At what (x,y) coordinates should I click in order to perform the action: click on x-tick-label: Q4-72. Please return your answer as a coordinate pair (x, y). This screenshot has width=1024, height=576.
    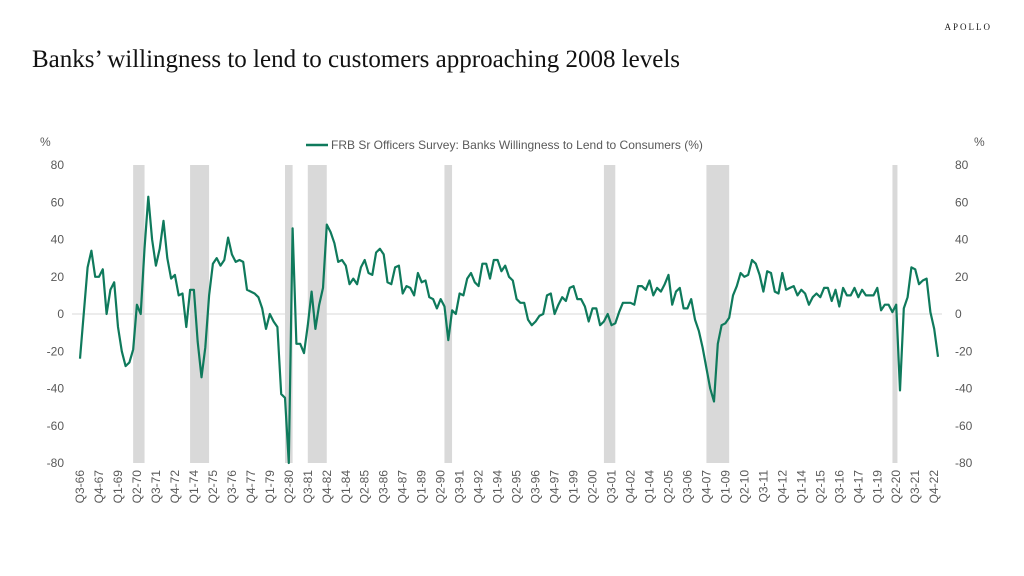
    Looking at the image, I should click on (175, 487).